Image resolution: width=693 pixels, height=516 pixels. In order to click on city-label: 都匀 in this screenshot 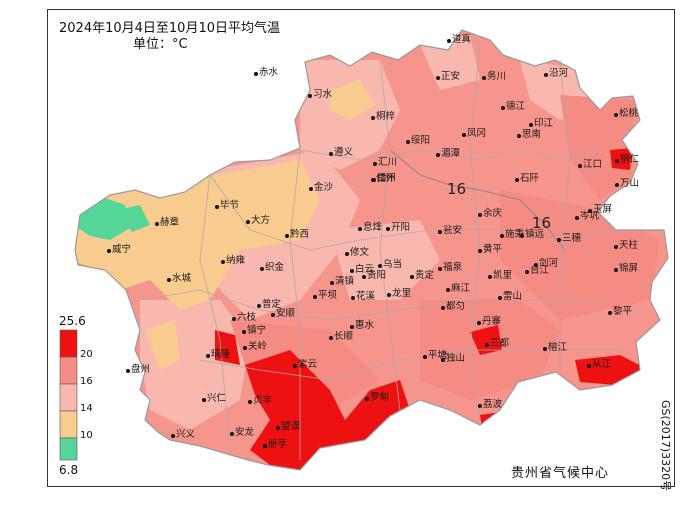, I will do `click(456, 306)`.